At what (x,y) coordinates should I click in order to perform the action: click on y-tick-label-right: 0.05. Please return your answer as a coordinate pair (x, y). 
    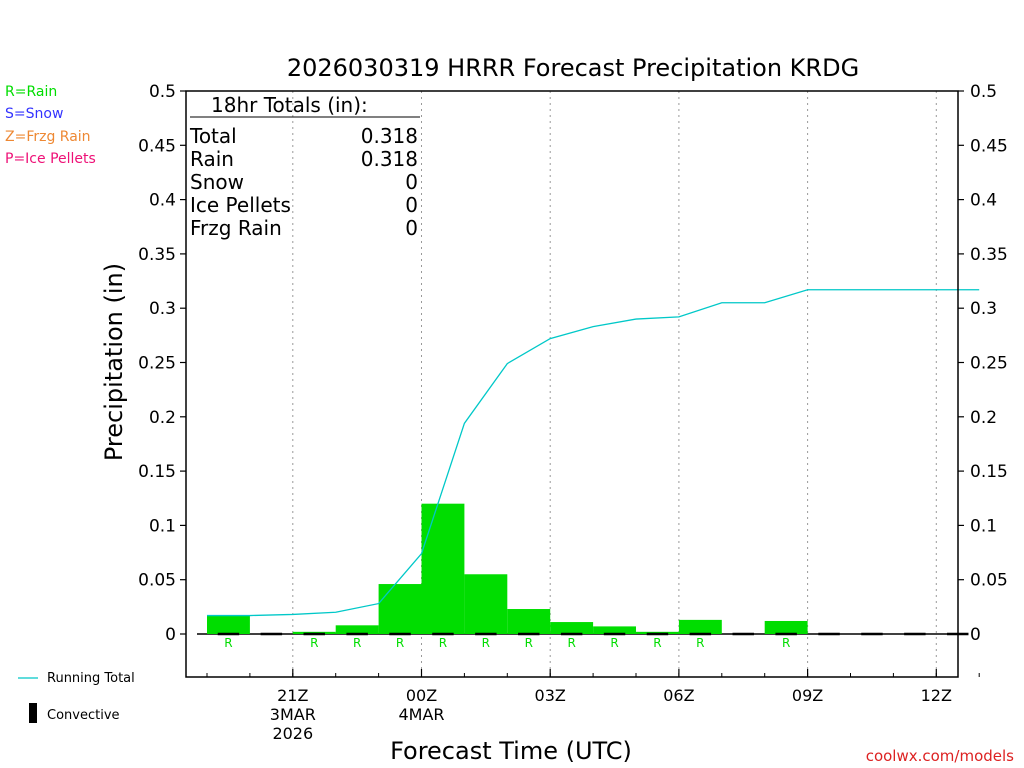
    Looking at the image, I should click on (989, 581).